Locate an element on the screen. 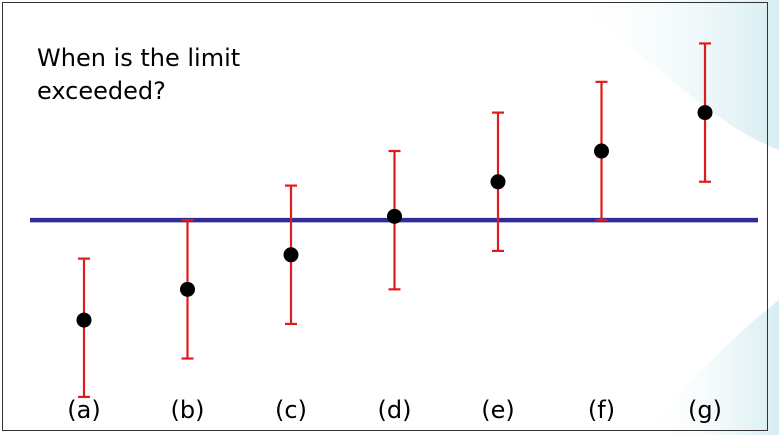  category-label-3: (d) is located at coordinates (395, 410).